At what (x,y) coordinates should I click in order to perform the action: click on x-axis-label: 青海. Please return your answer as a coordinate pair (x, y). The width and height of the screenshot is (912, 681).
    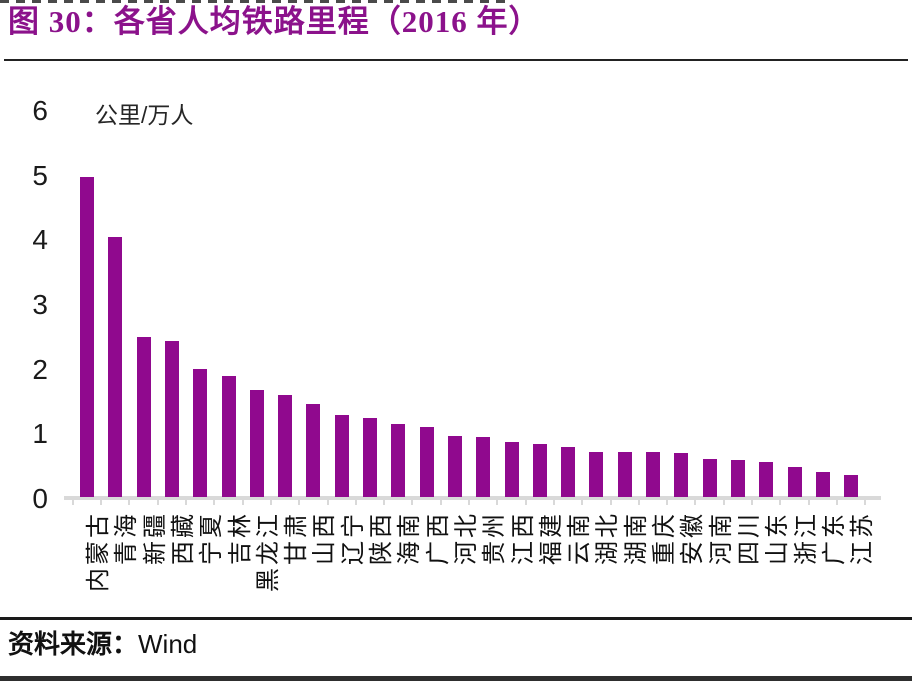
    Looking at the image, I should click on (126, 538).